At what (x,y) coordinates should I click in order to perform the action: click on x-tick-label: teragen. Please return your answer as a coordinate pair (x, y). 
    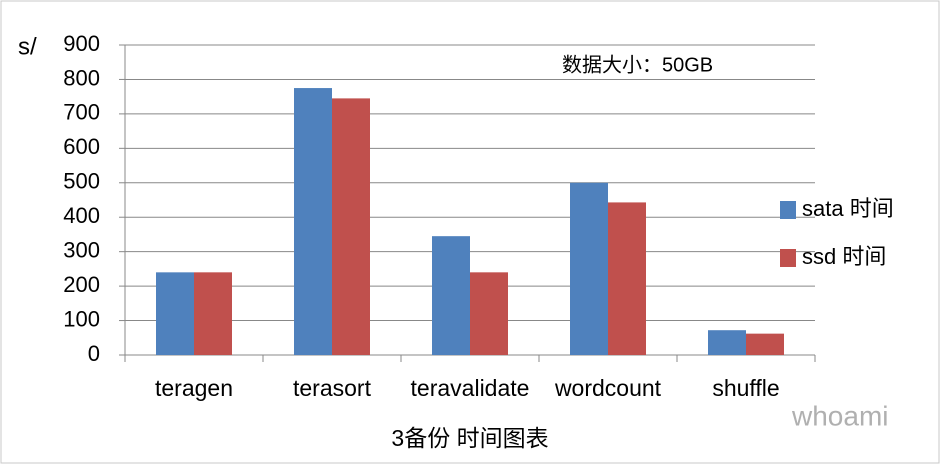
    Looking at the image, I should click on (194, 388).